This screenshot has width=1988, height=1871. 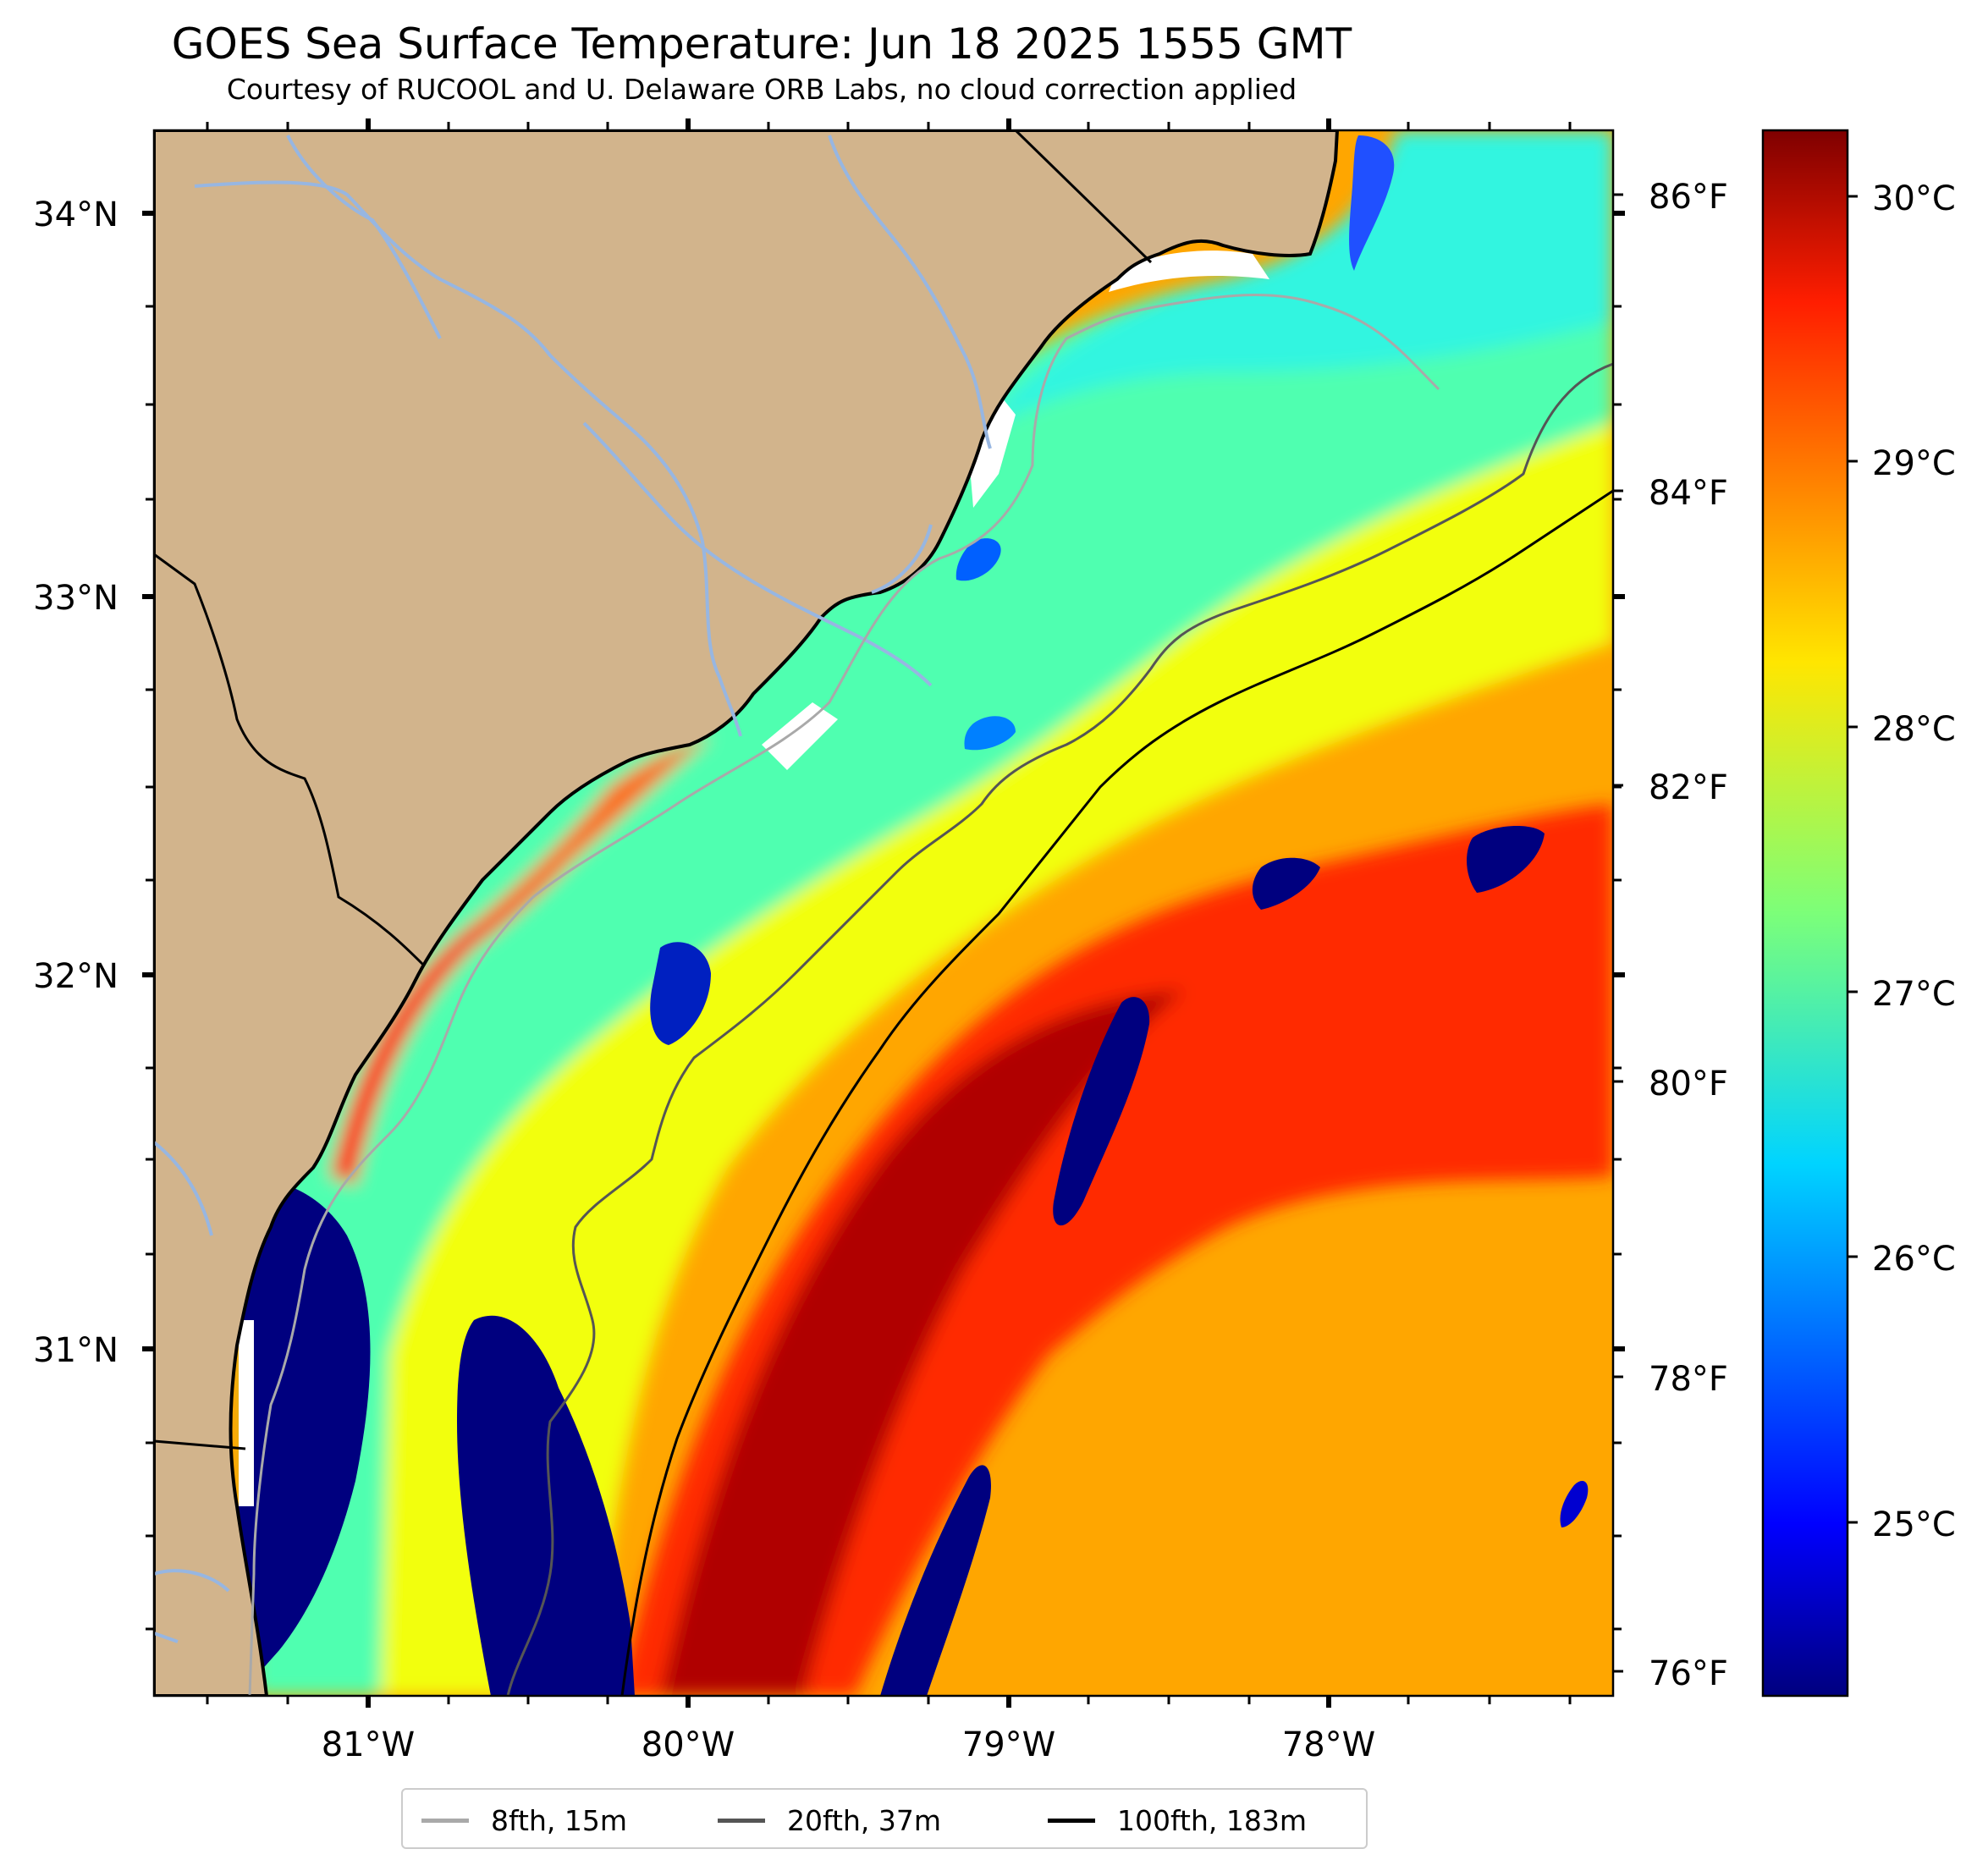 What do you see at coordinates (1071, 1821) in the screenshot?
I see `legend-line-183m` at bounding box center [1071, 1821].